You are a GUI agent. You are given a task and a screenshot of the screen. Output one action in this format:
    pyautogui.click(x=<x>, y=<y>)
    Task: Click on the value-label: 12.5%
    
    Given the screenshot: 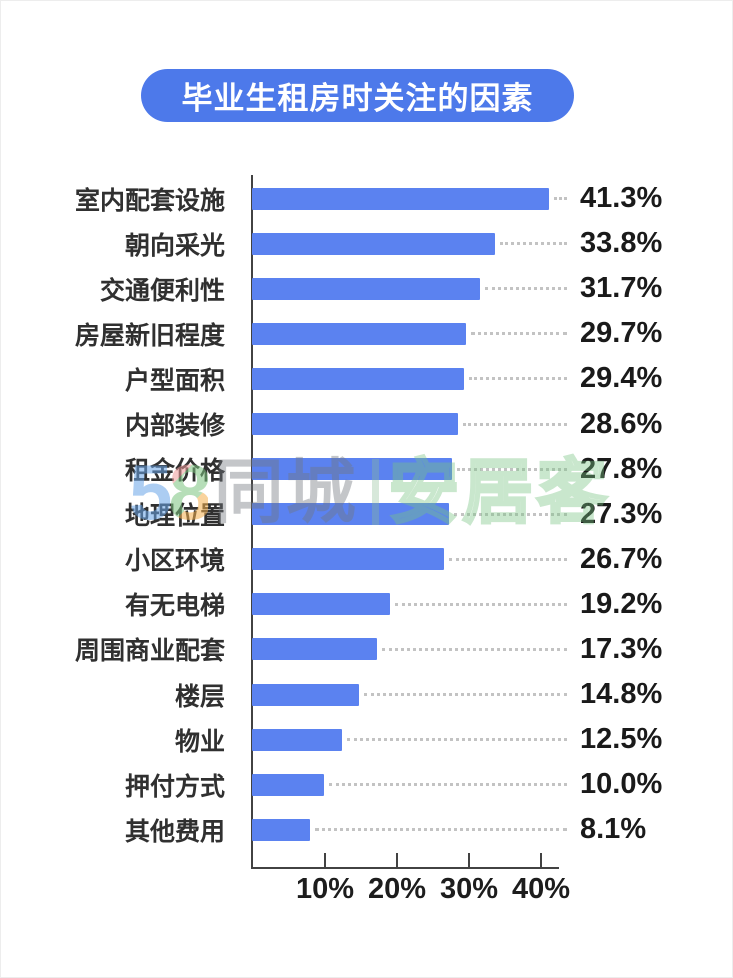 What is the action you would take?
    pyautogui.click(x=621, y=739)
    